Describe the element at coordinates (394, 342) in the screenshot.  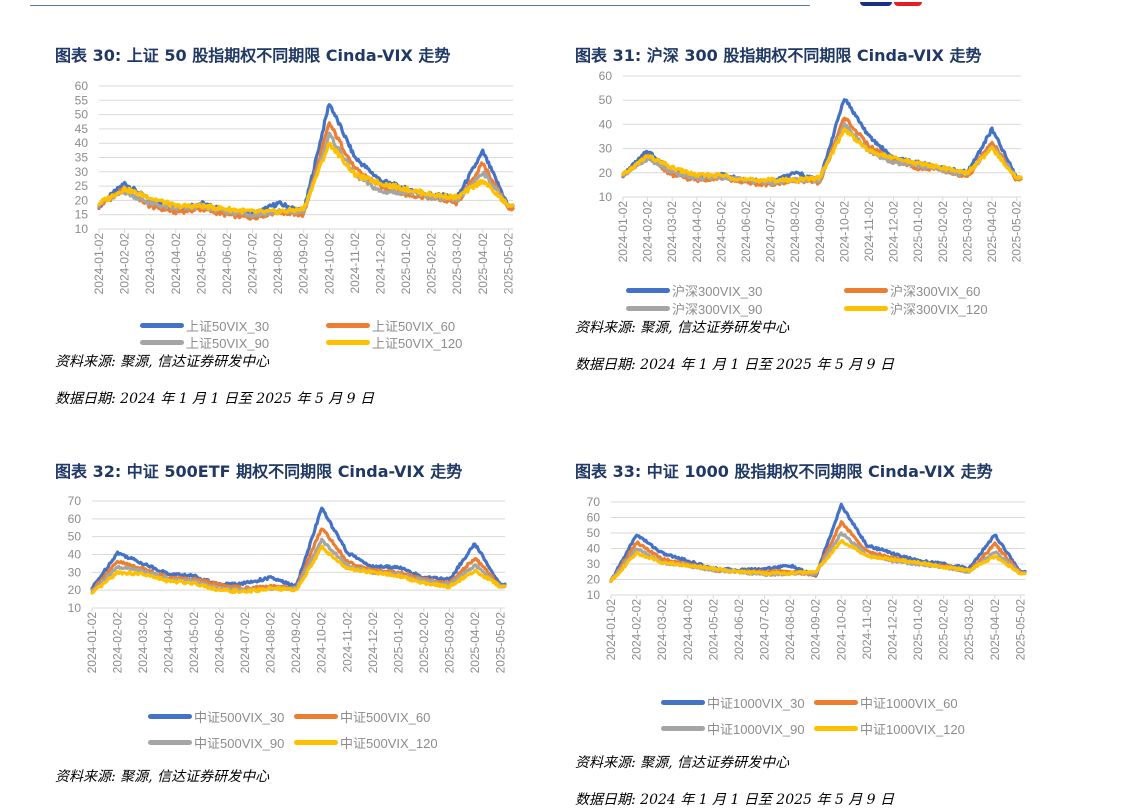
I see `legend-item-vix120: 上证50VIX_120` at that location.